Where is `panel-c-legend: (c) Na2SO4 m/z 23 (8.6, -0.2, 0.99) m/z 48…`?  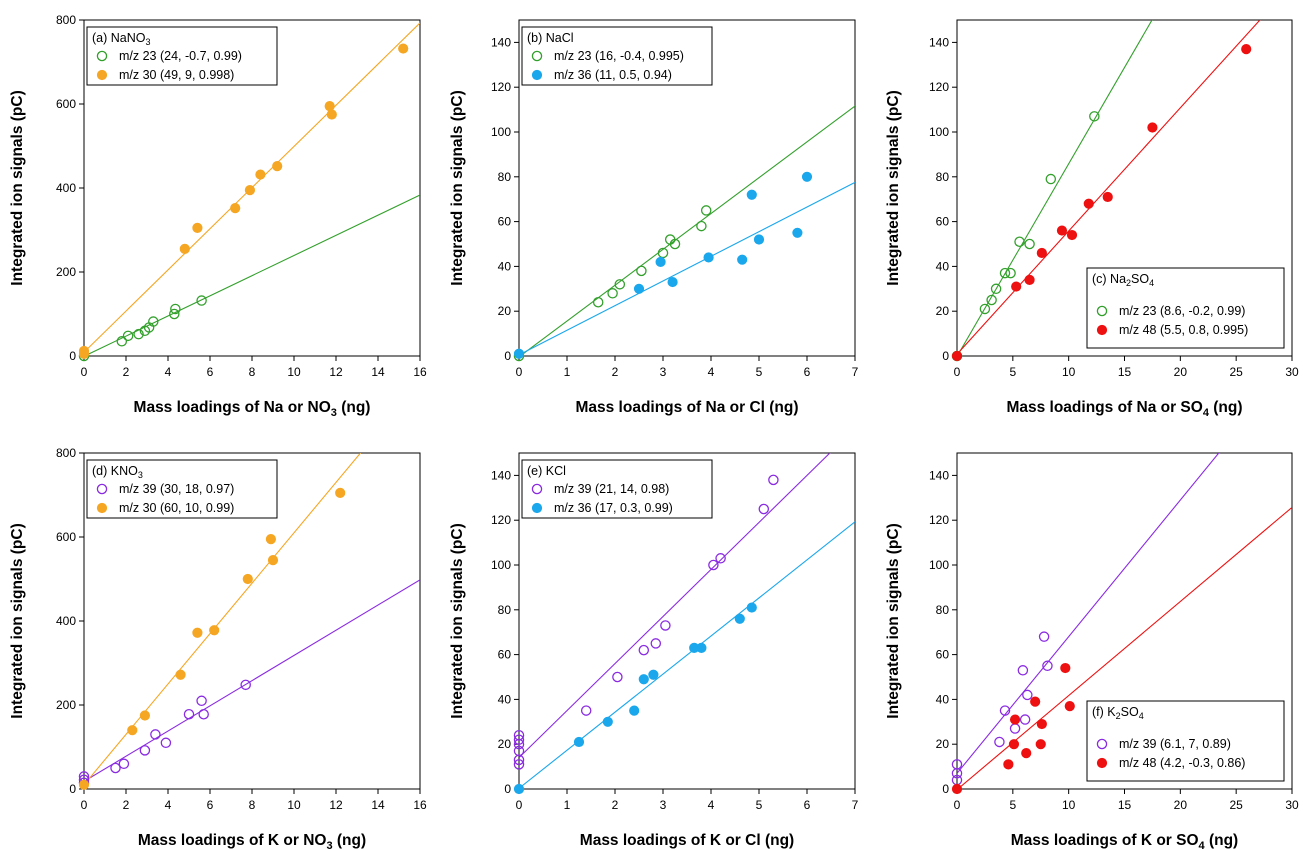 panel-c-legend: (c) Na2SO4 m/z 23 (8.6, -0.2, 0.99) m/z 48… is located at coordinates (1185, 308).